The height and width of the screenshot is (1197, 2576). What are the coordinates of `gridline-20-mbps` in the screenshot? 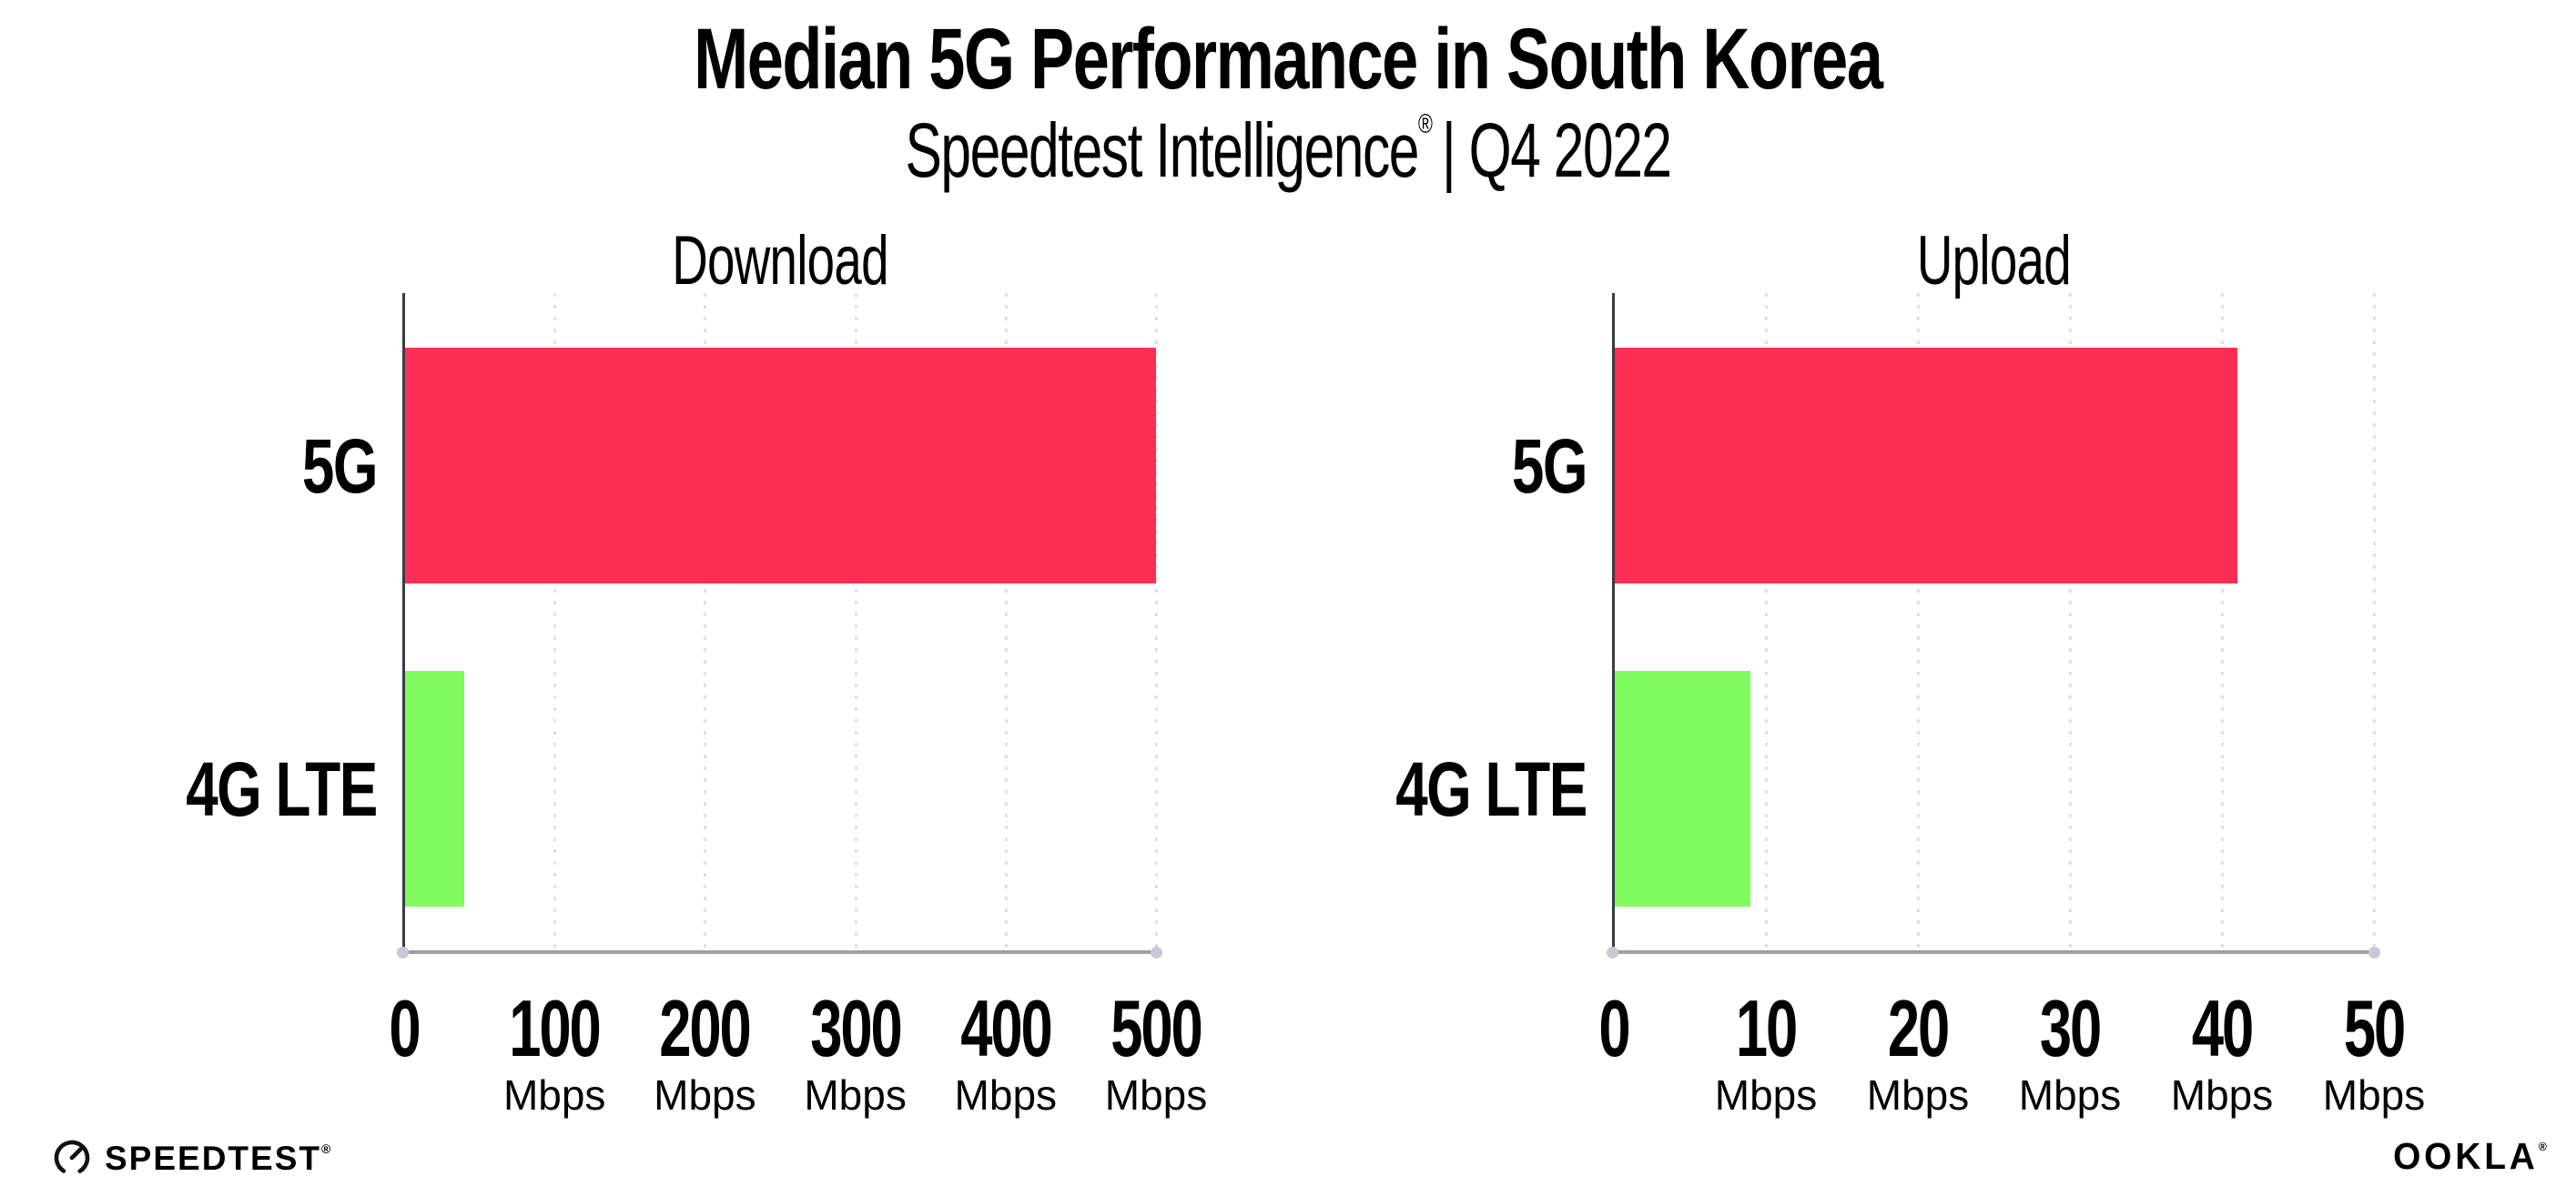 It's located at (1918, 622).